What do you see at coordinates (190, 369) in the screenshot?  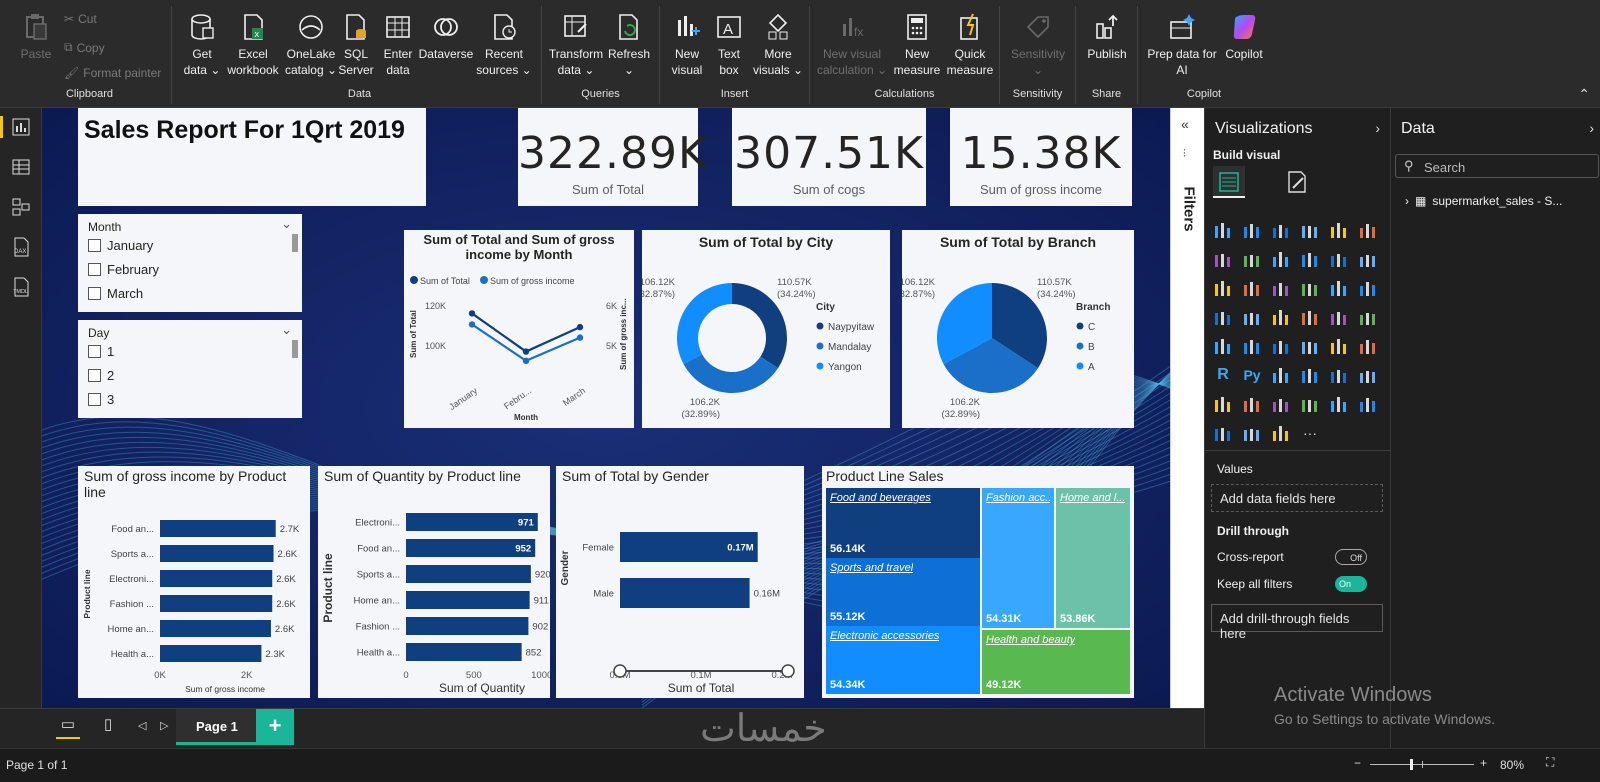 I see `slicer-day: Day ⌄ 1 2 3` at bounding box center [190, 369].